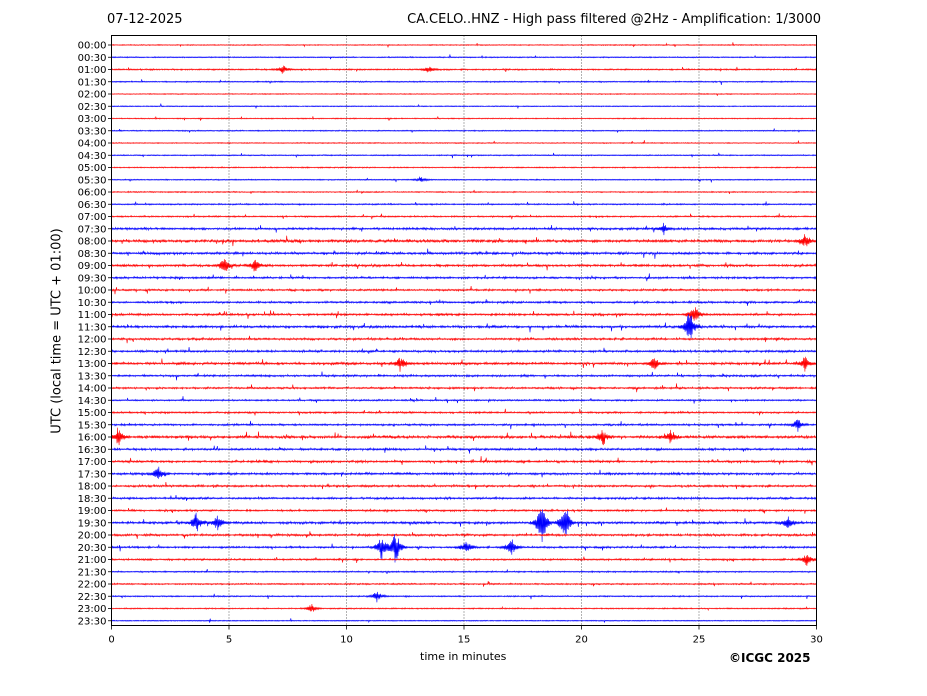  Describe the element at coordinates (581, 640) in the screenshot. I see `x-tick-label-20: 20` at that location.